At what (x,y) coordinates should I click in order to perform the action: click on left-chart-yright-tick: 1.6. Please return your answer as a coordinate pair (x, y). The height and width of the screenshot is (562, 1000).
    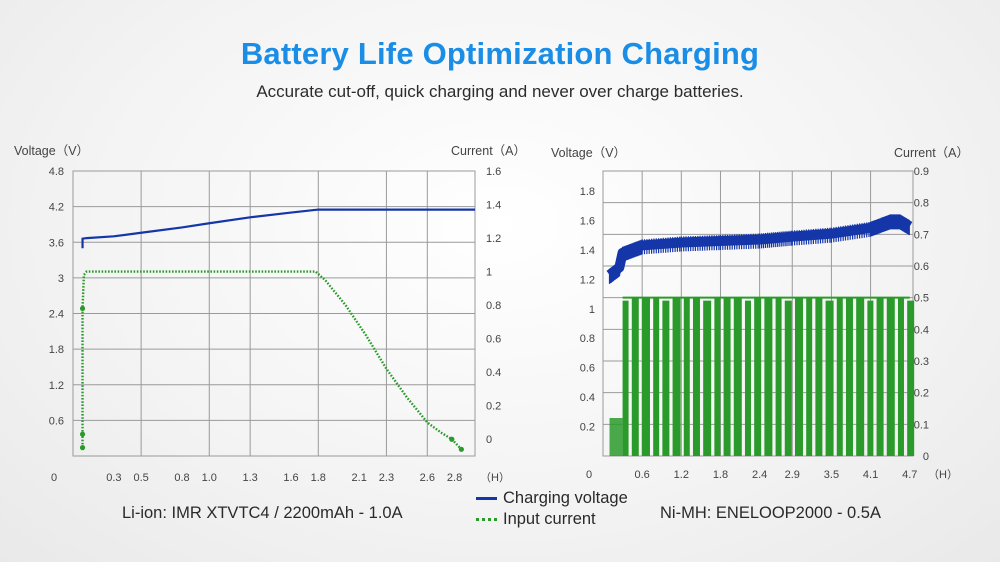
    Looking at the image, I should click on (493, 172).